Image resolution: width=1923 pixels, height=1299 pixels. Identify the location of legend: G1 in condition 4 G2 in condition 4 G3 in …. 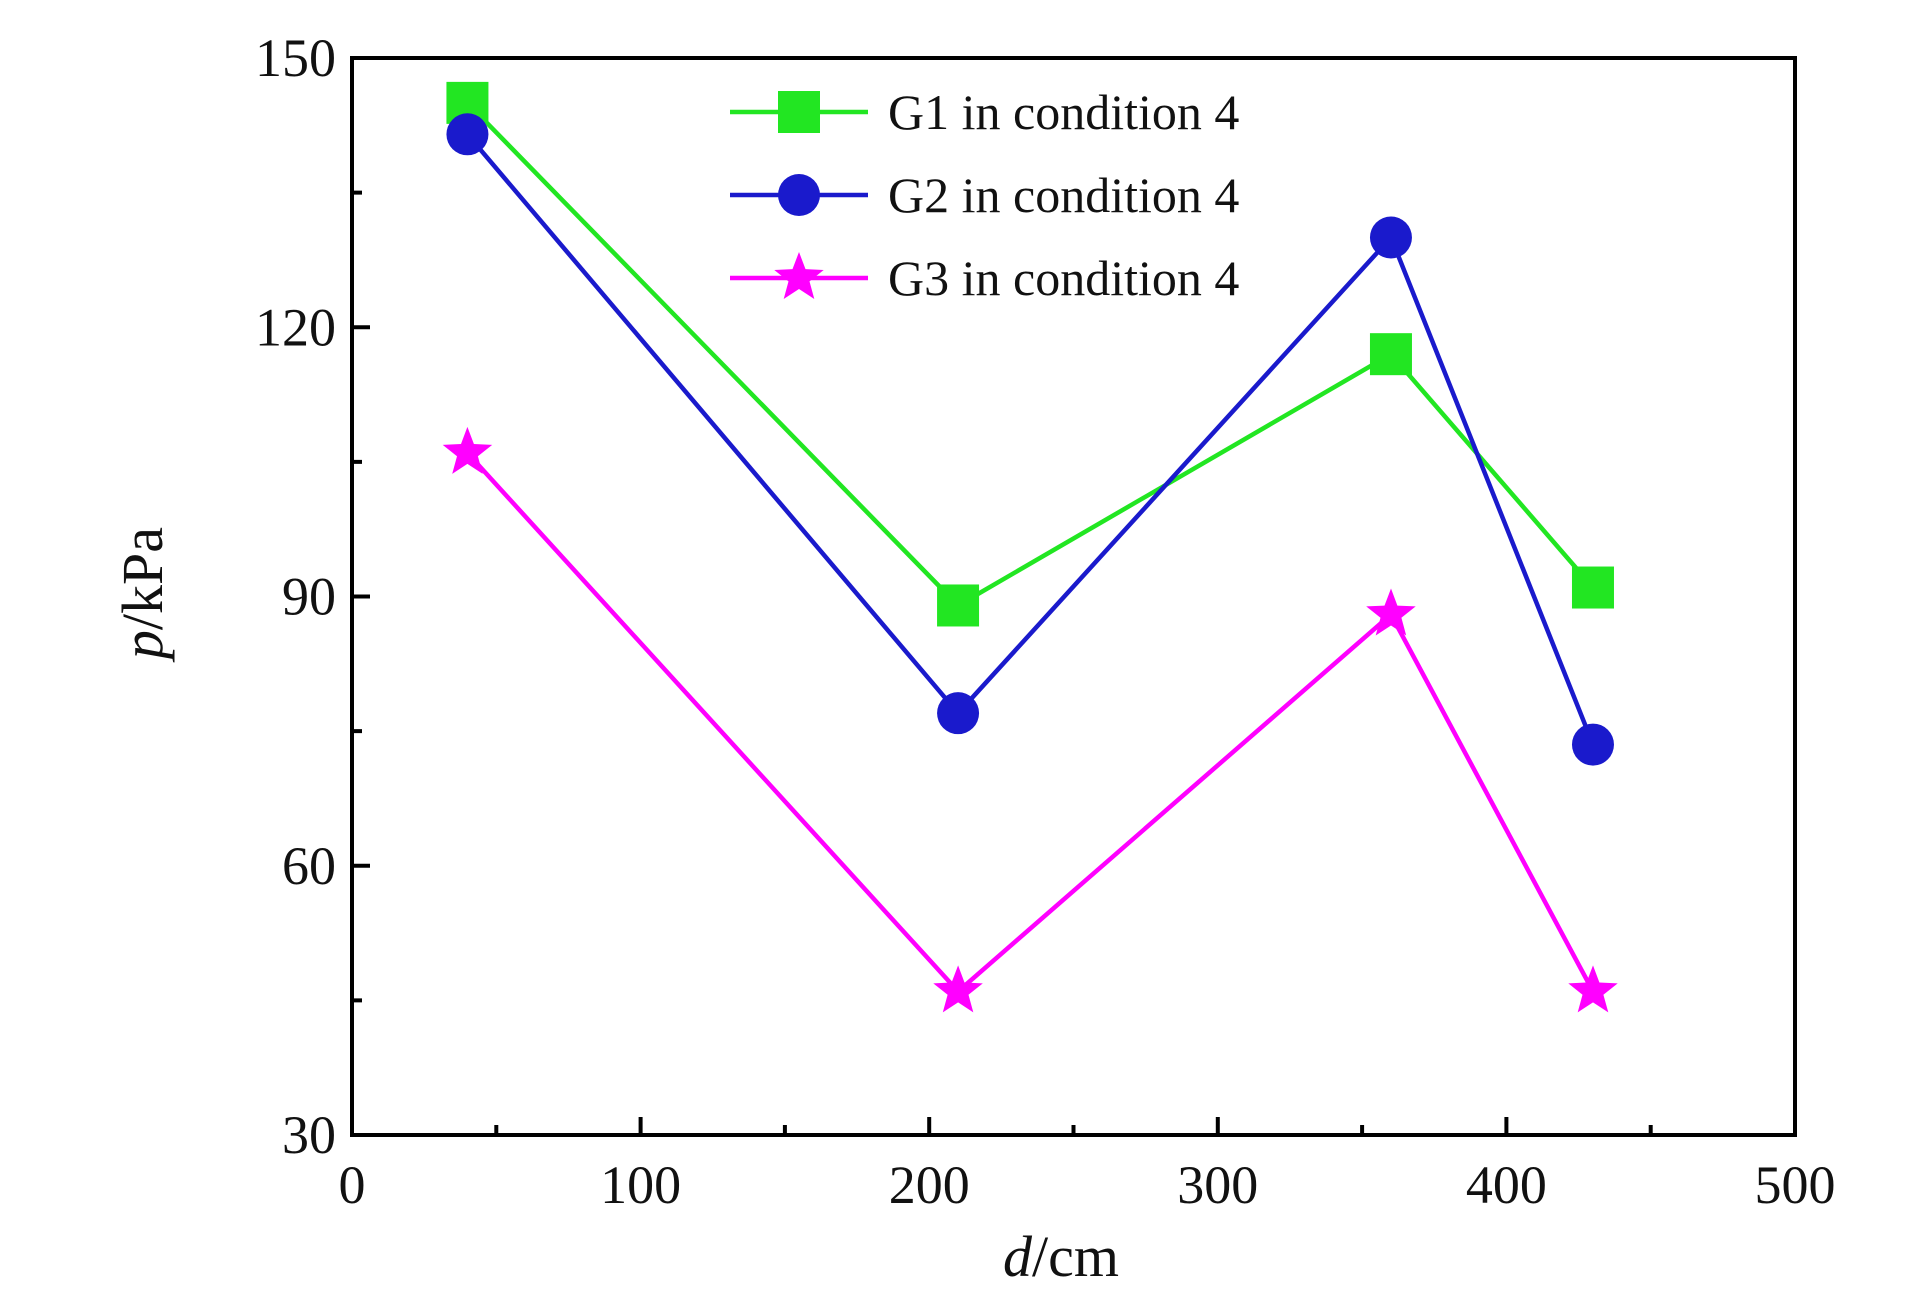
(984, 195).